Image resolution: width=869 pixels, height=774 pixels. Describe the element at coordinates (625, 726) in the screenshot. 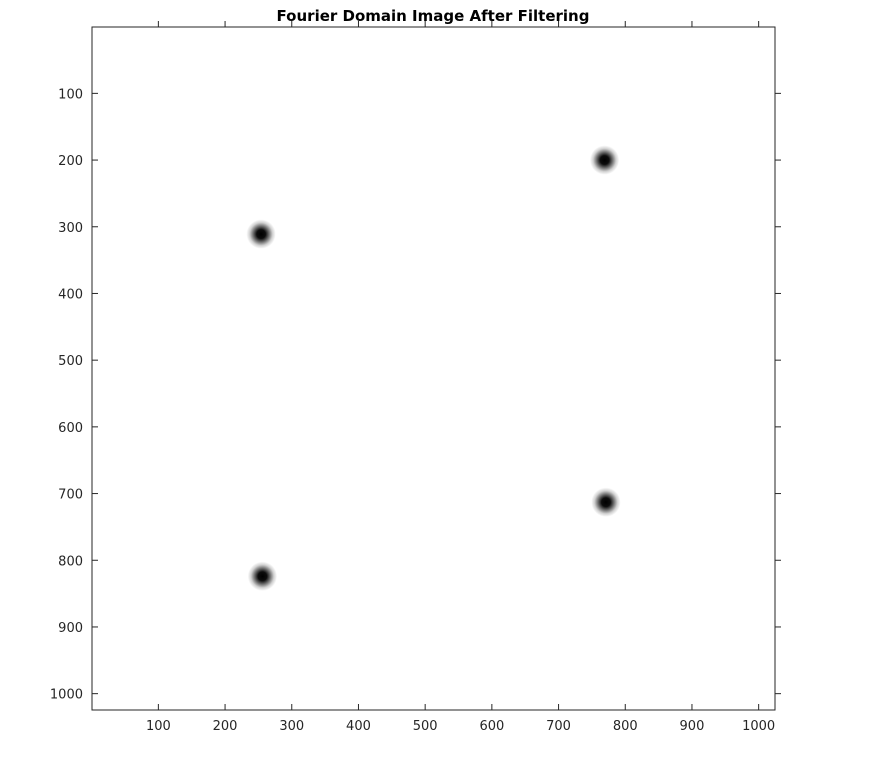

I see `x-tick-label: 800` at that location.